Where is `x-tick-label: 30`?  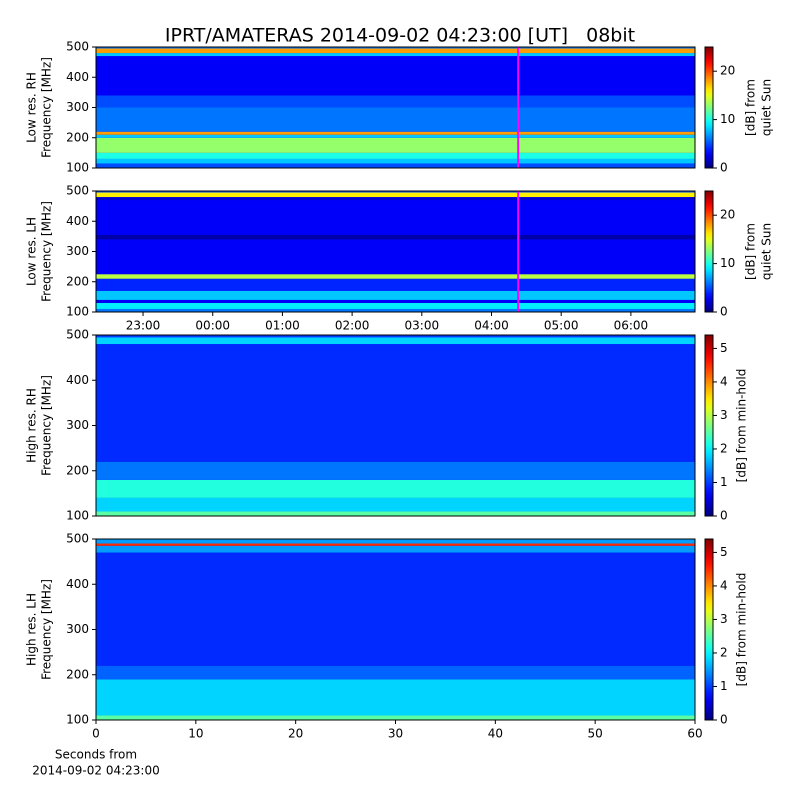 x-tick-label: 30 is located at coordinates (395, 734).